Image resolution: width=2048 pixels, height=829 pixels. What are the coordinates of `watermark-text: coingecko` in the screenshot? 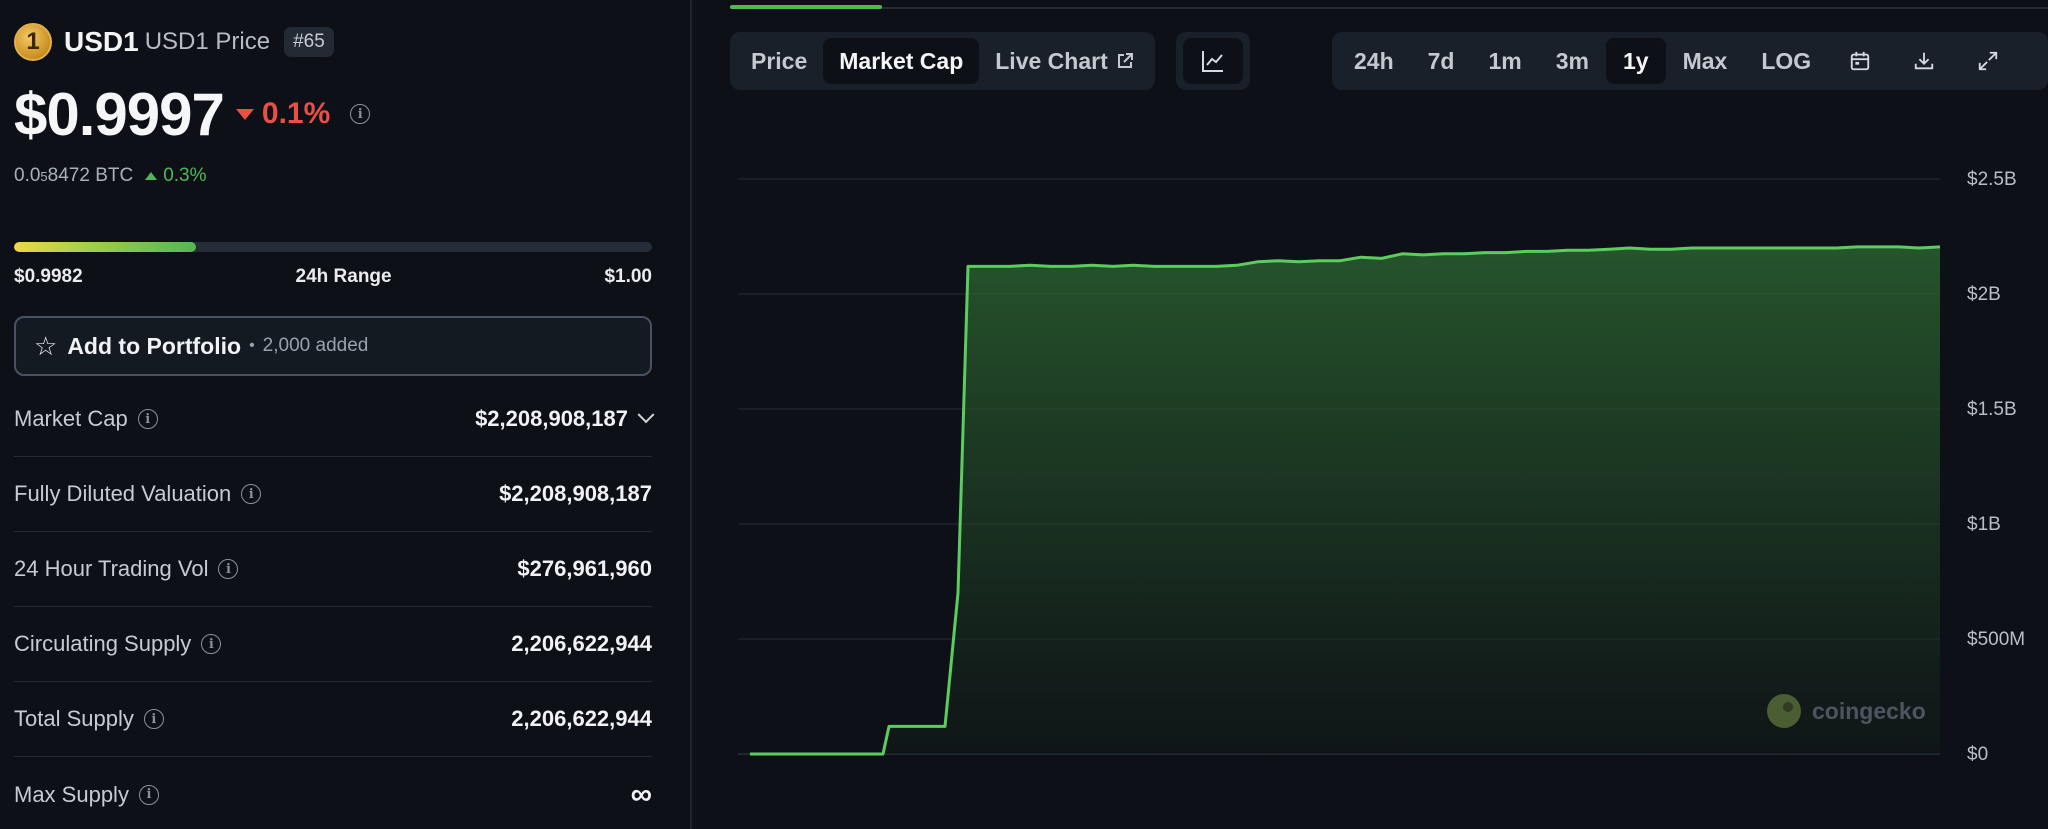 It's located at (1869, 711).